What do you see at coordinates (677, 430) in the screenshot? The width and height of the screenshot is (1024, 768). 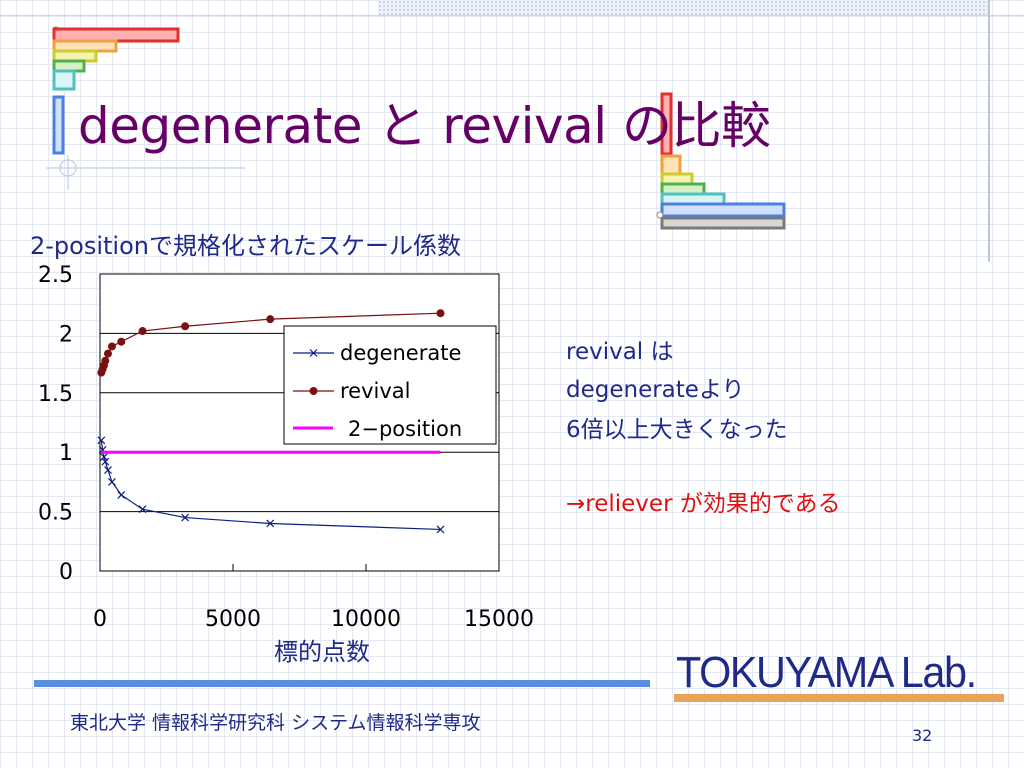 I see `note-line-3: 6倍以上大きくなった` at bounding box center [677, 430].